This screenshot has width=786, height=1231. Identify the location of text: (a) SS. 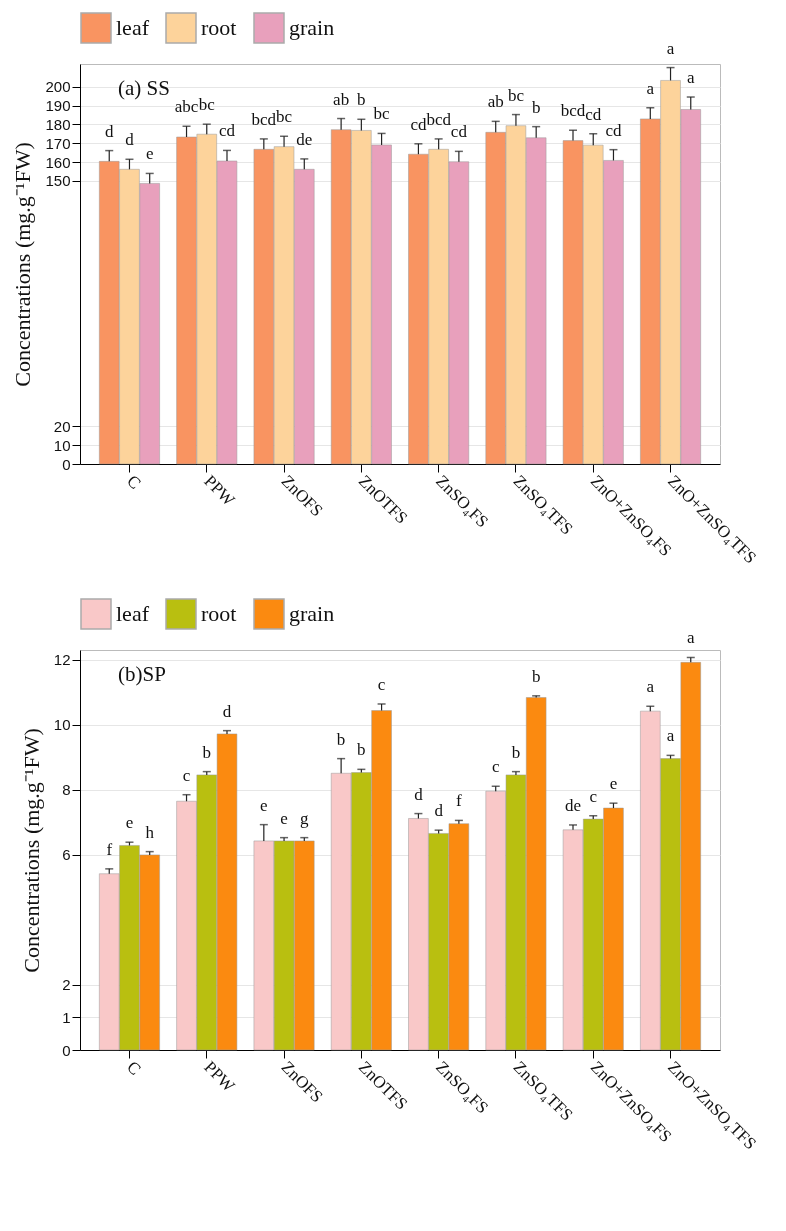
(144, 88).